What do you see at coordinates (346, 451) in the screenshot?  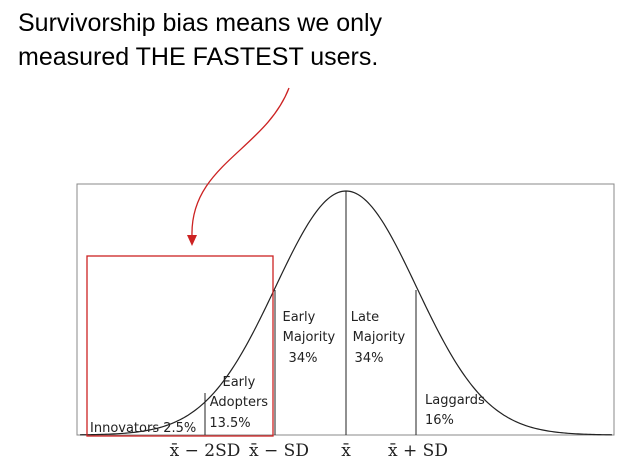 I see `x-label-mean: x̄` at bounding box center [346, 451].